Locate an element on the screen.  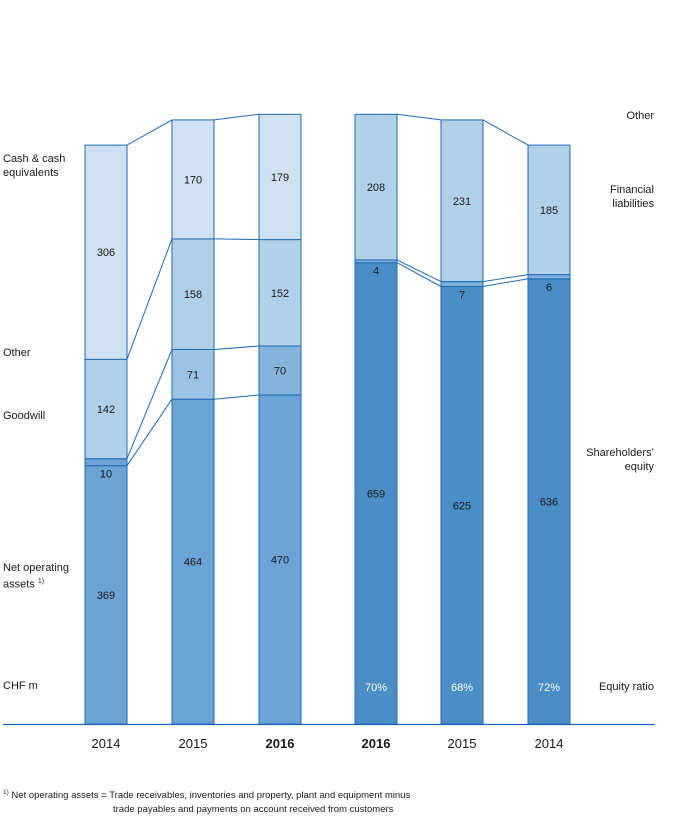
assets-value-2014-seg-0: 369 is located at coordinates (106, 596).